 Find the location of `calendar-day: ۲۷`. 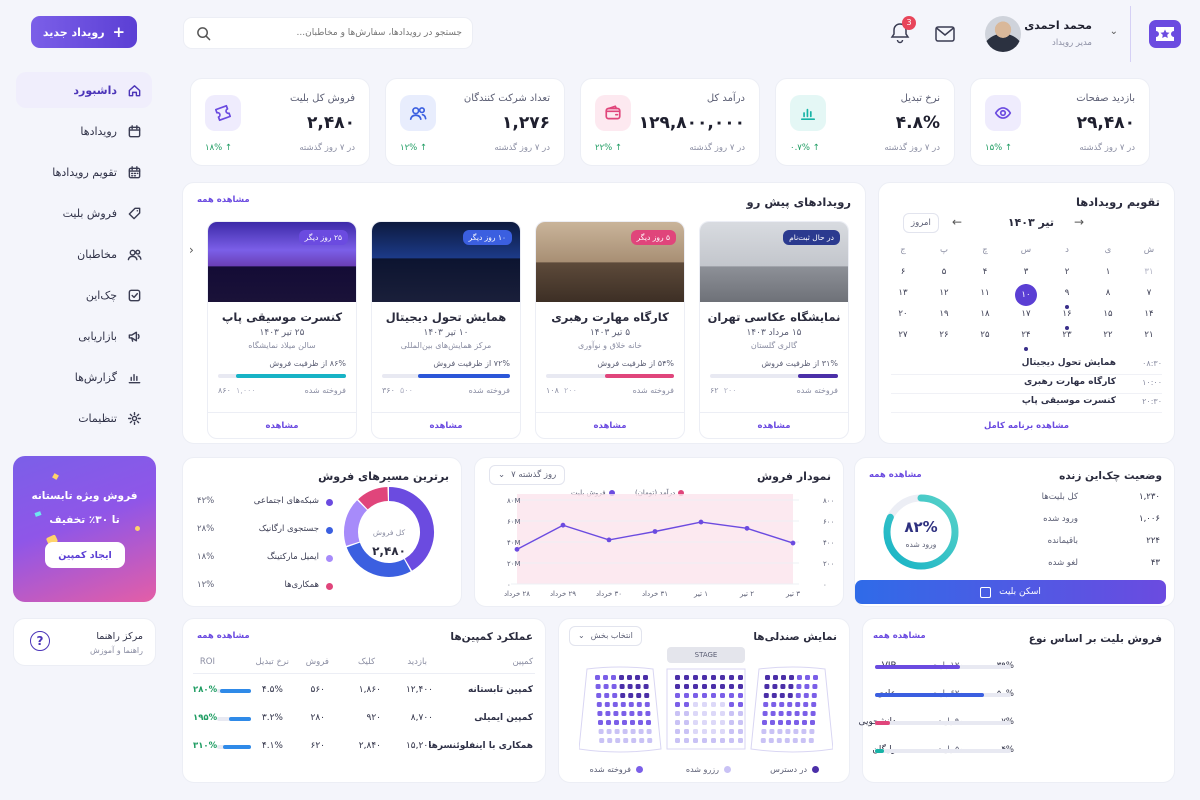

calendar-day: ۲۷ is located at coordinates (903, 338).